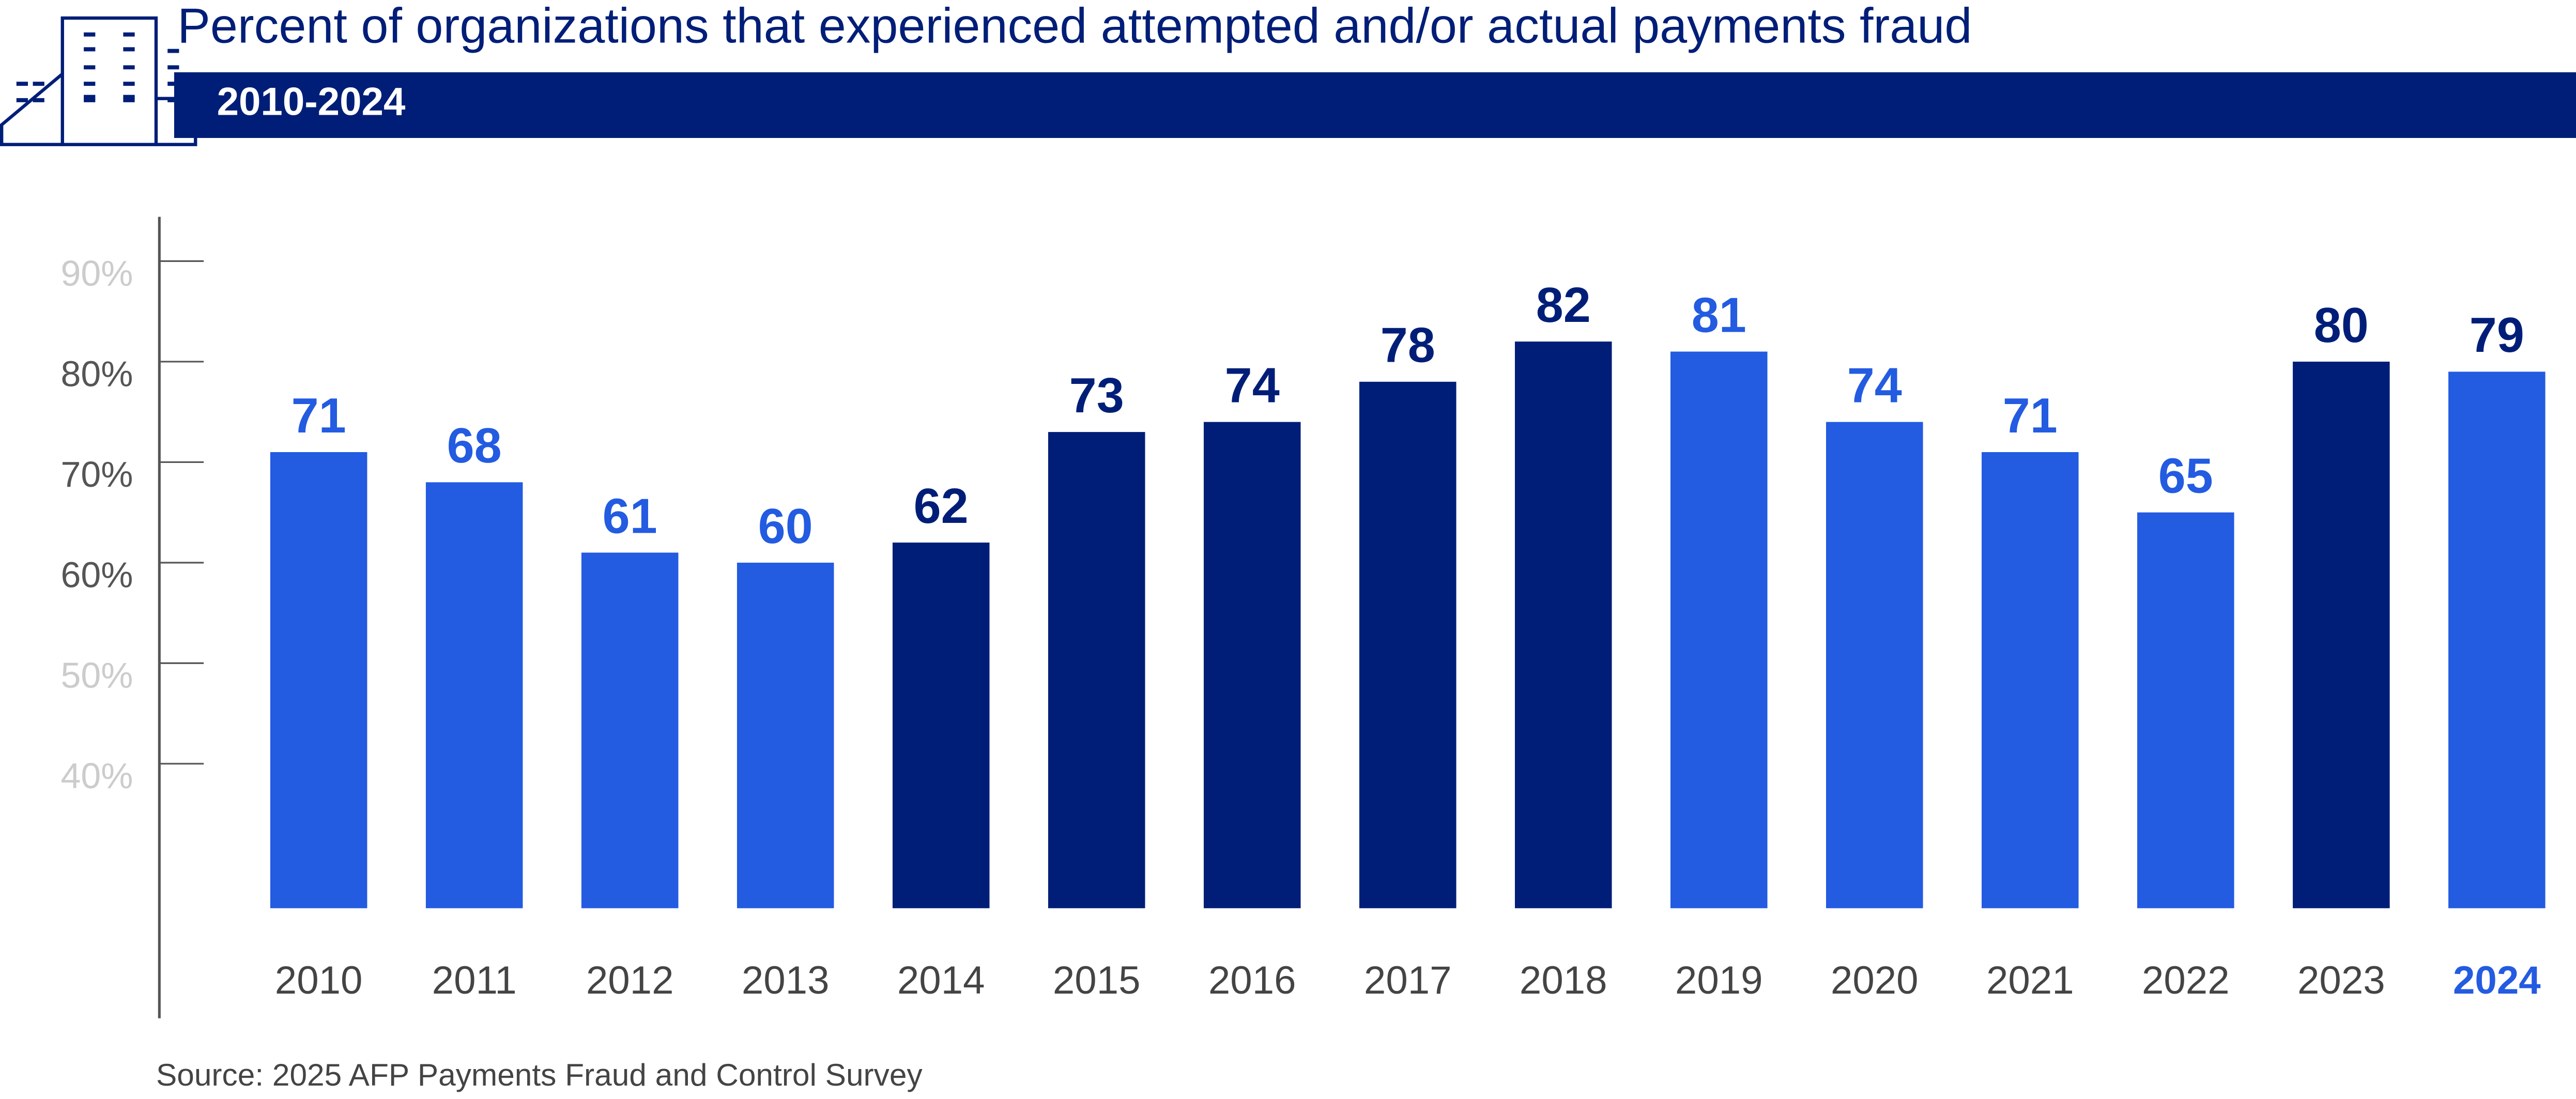  I want to click on y-tick-label: 40%, so click(97, 776).